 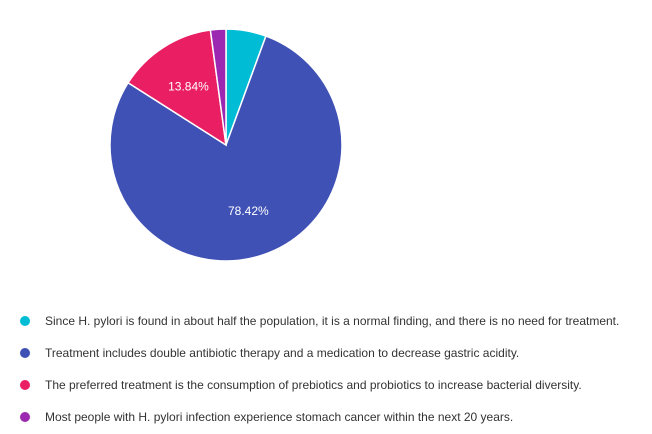 What do you see at coordinates (248, 211) in the screenshot?
I see `slice-data-label: 78.42%` at bounding box center [248, 211].